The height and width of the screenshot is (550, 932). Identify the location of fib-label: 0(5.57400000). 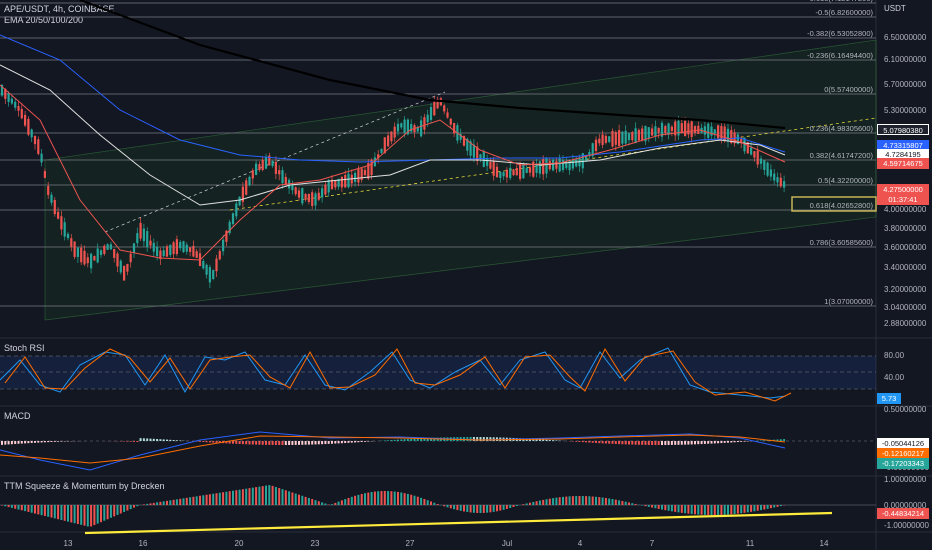
(848, 89).